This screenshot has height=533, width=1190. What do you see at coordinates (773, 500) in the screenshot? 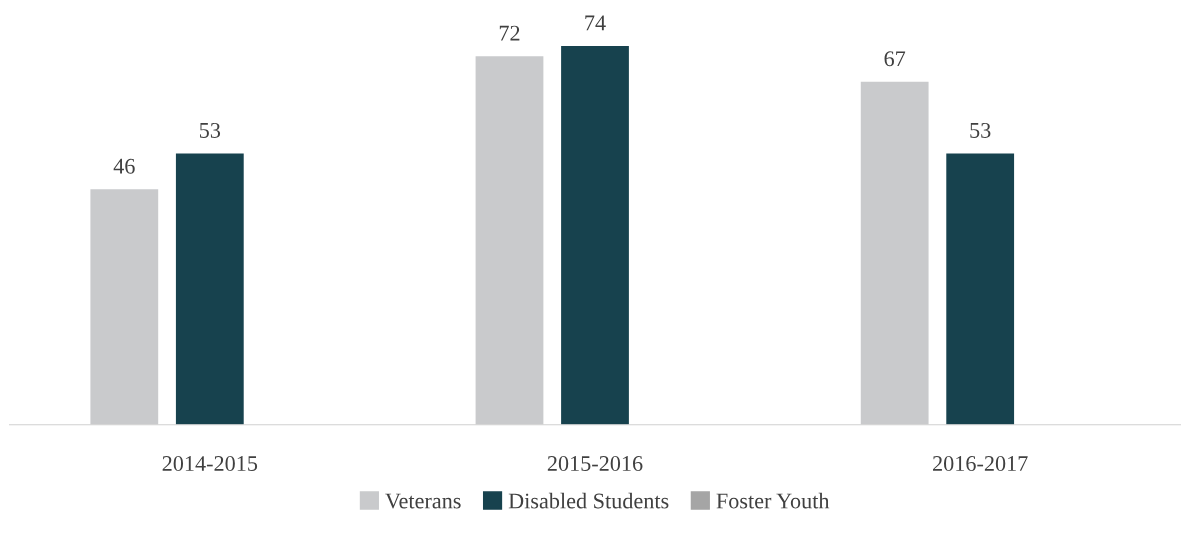
I see `legend-label: Foster Youth` at bounding box center [773, 500].